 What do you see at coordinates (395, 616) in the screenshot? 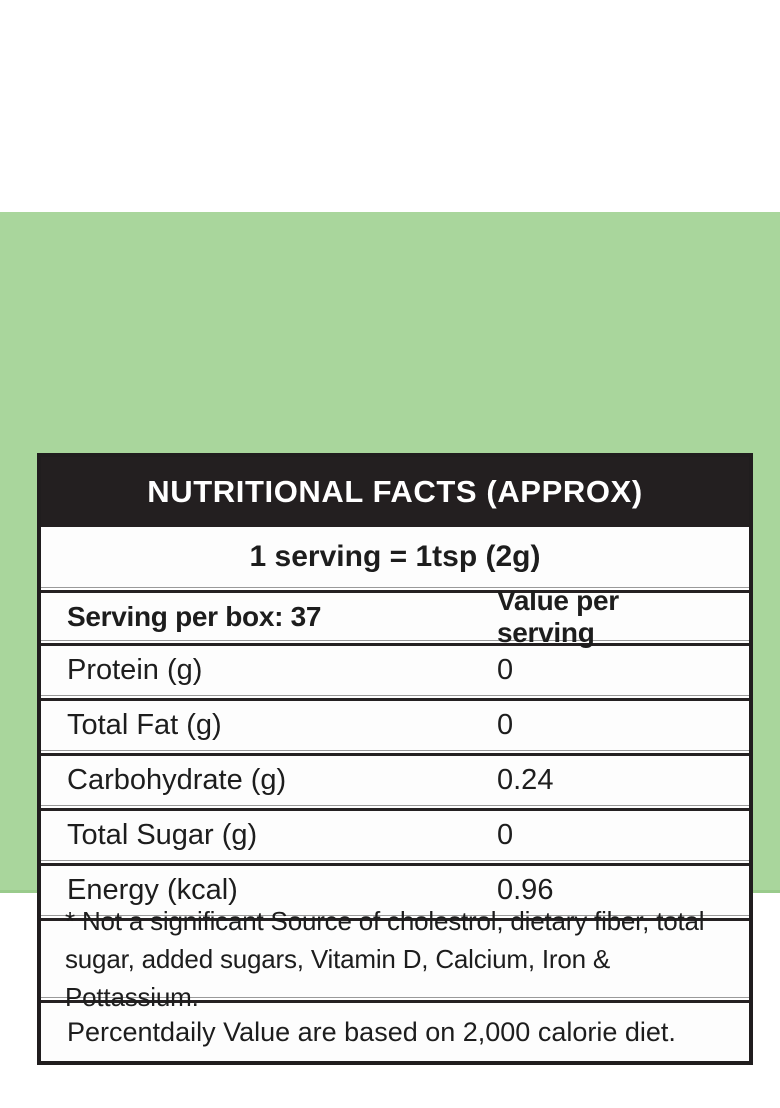
I see `column-header-row: Serving per box: 37 Value per serving` at bounding box center [395, 616].